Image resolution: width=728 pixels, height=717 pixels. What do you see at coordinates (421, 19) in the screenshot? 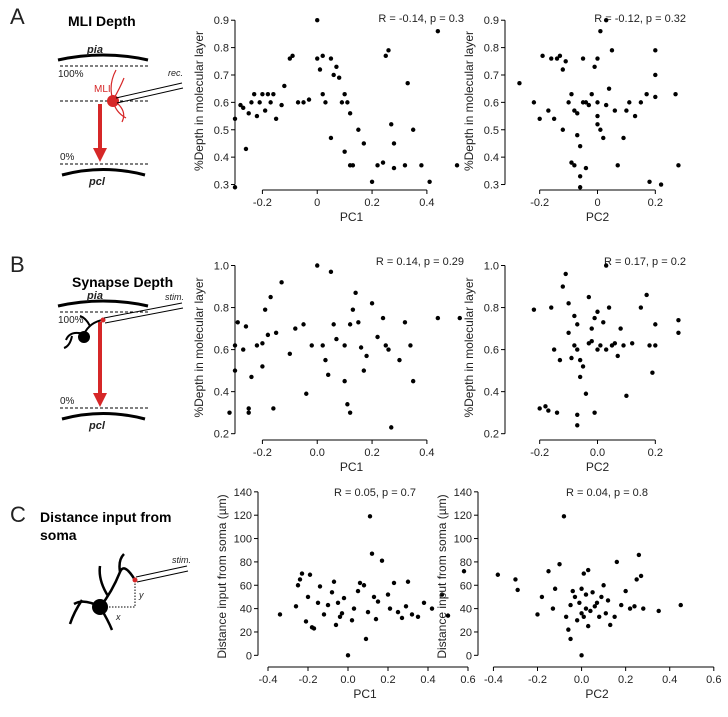
I see `annotation: R = -0.14, p = 0.3` at bounding box center [421, 19].